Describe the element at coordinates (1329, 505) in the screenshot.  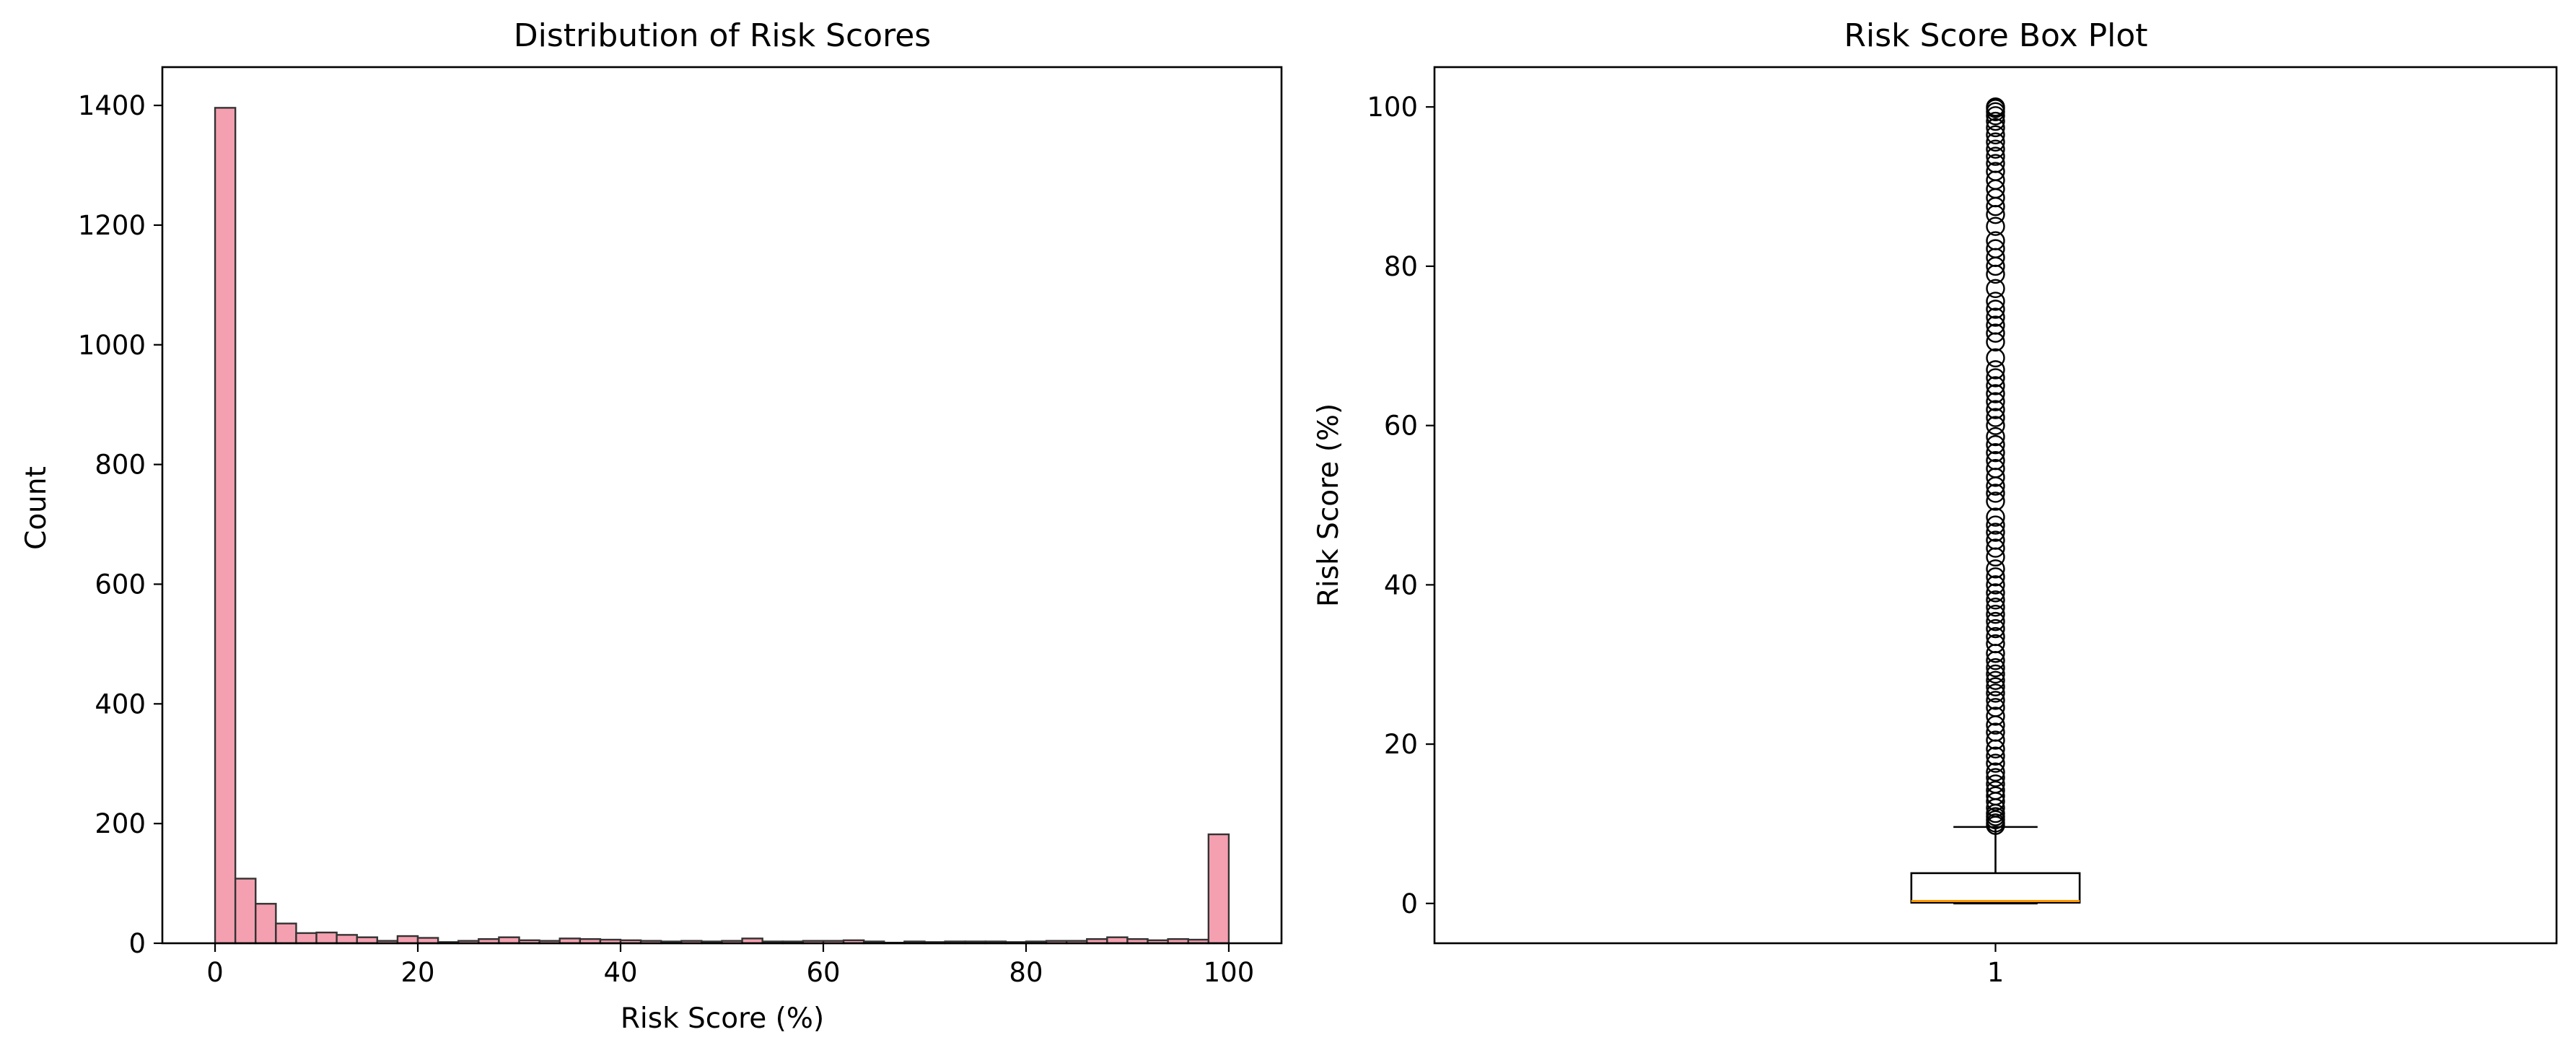
I see `boxplot-y-axis-label: Risk Score (%)` at that location.